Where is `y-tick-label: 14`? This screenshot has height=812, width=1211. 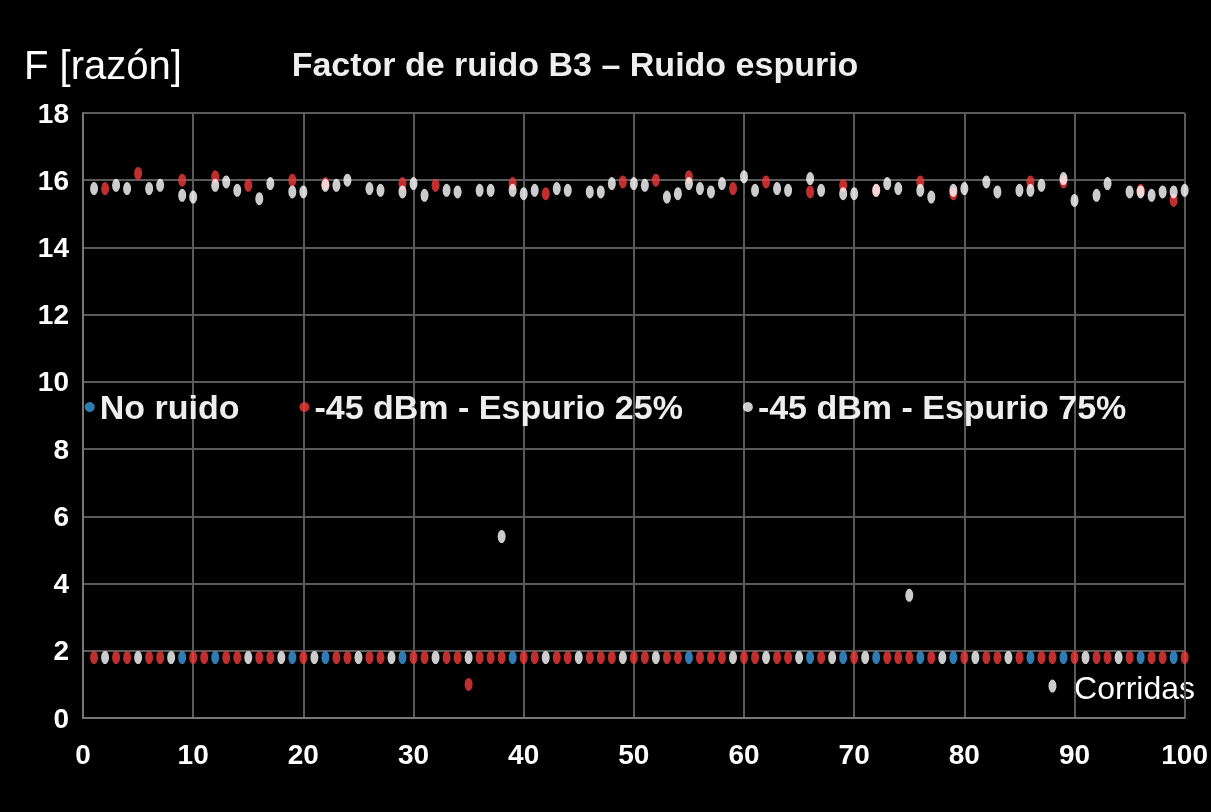 y-tick-label: 14 is located at coordinates (53, 247).